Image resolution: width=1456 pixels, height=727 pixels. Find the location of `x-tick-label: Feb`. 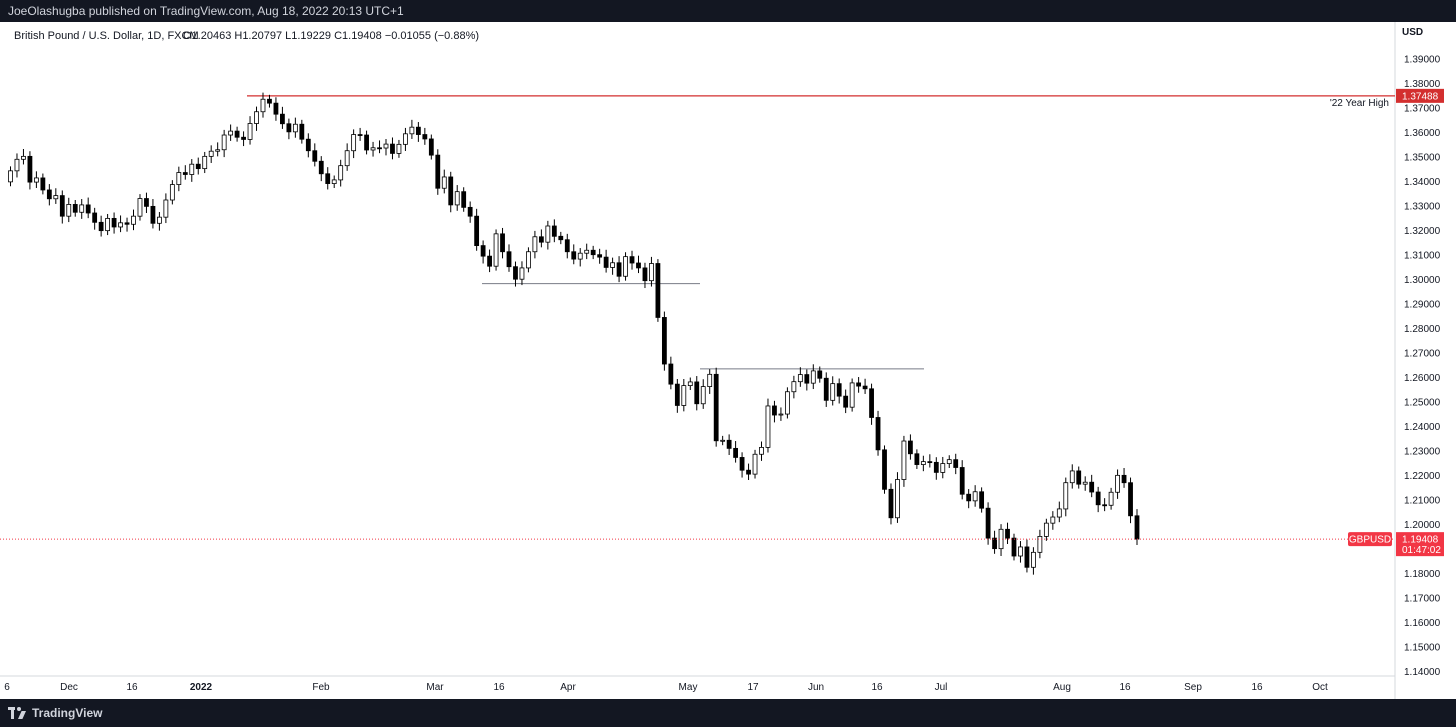

x-tick-label: Feb is located at coordinates (321, 687).